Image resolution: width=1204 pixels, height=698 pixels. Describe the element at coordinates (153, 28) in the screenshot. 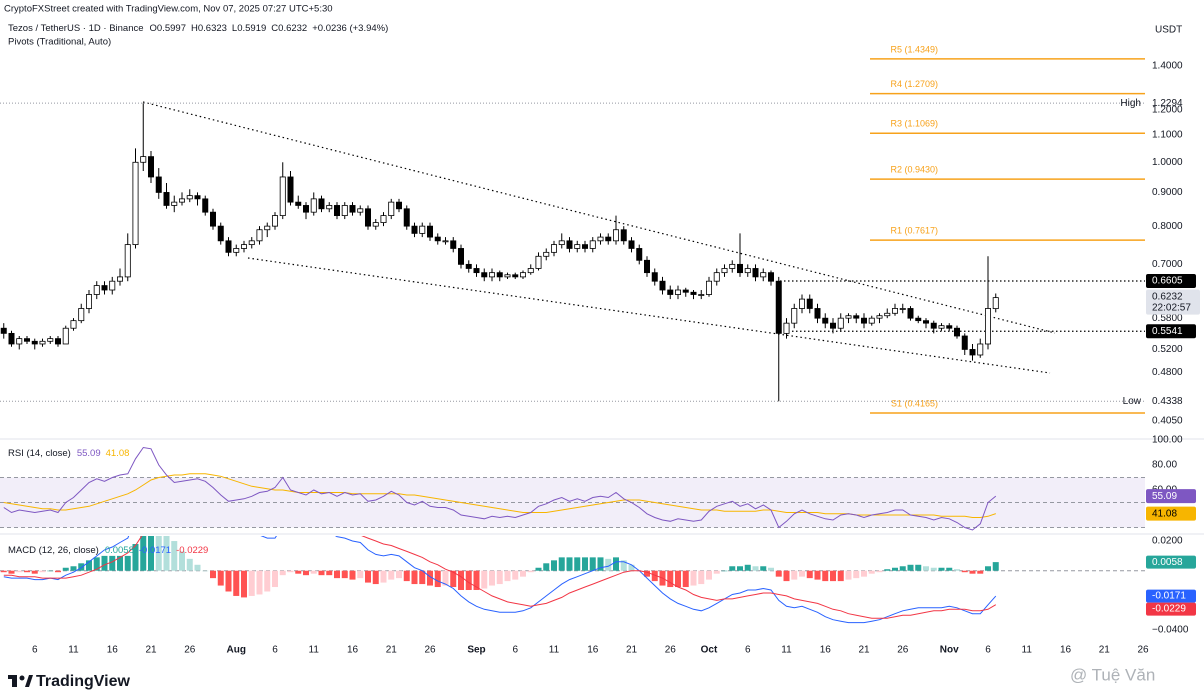

I see `o-label: O` at that location.